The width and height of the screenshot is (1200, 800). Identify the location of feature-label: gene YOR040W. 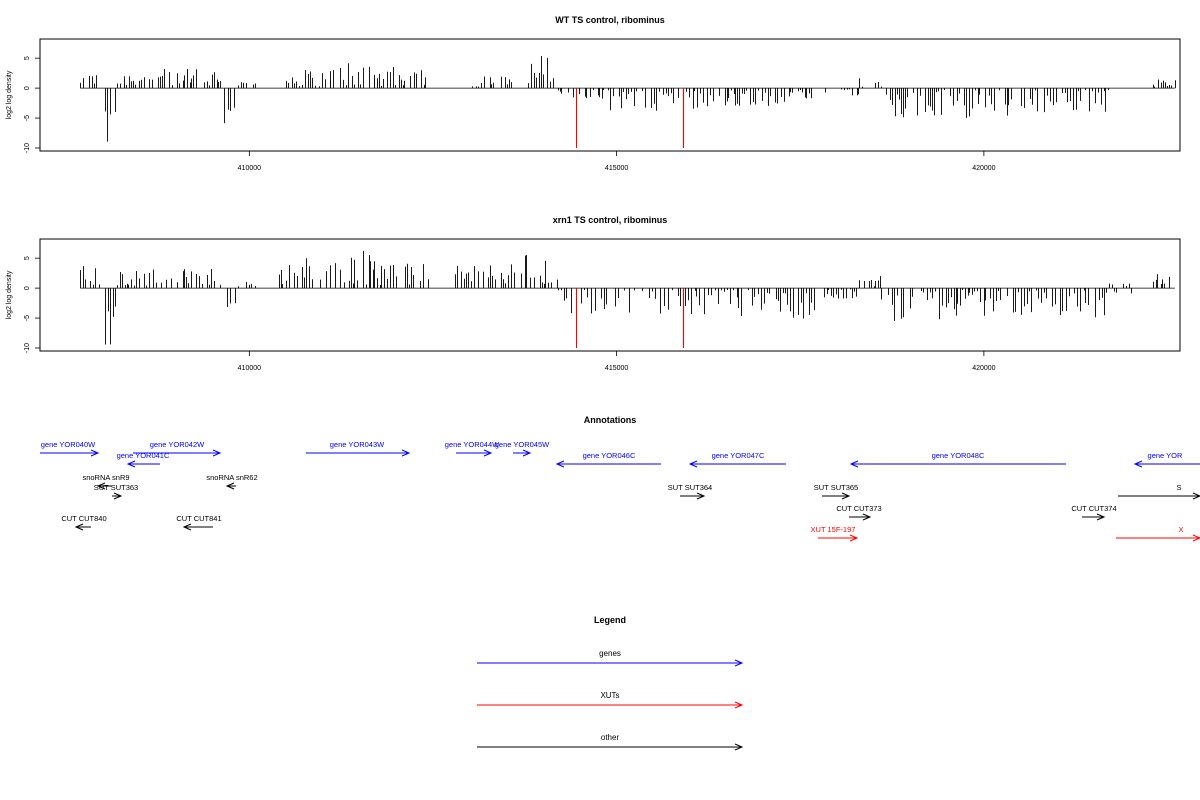
(68, 444).